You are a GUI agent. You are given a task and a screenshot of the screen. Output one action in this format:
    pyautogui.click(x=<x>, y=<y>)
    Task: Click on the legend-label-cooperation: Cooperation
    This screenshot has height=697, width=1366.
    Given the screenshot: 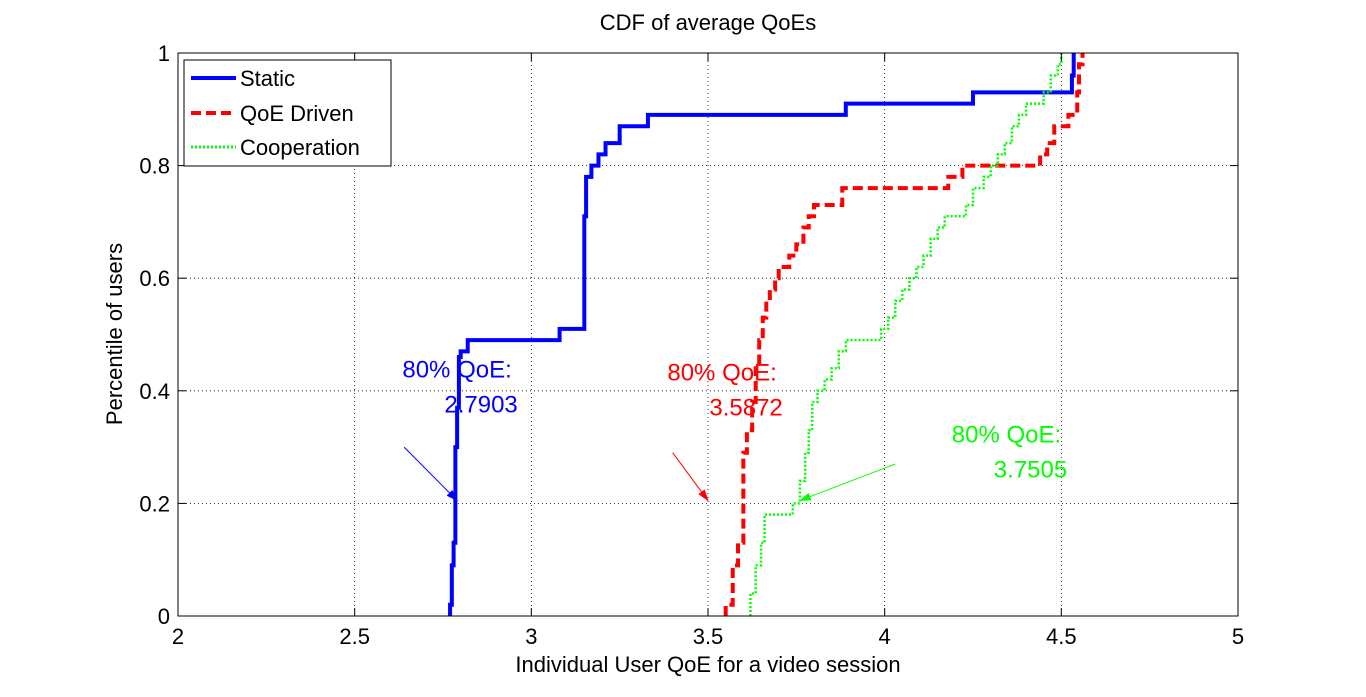 What is the action you would take?
    pyautogui.click(x=300, y=147)
    